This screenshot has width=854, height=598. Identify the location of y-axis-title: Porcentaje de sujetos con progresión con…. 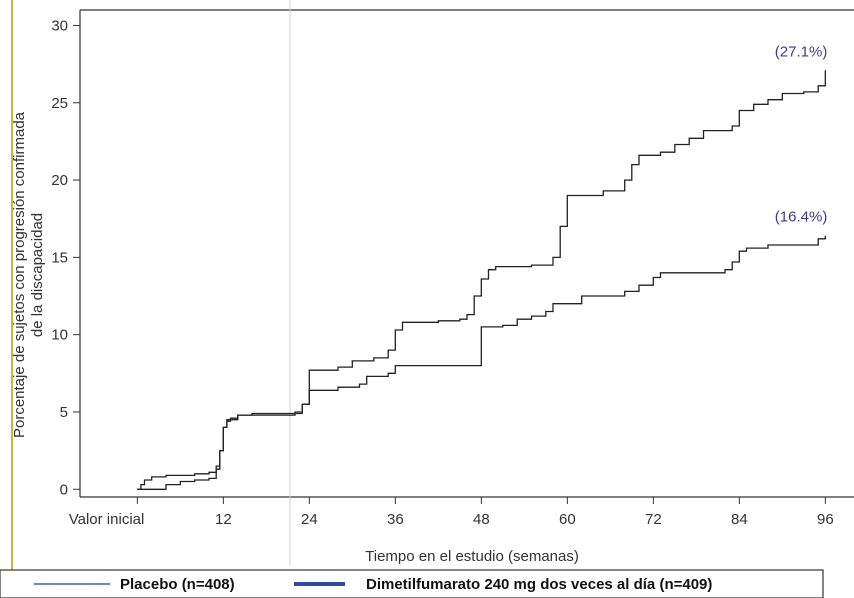
(28, 274).